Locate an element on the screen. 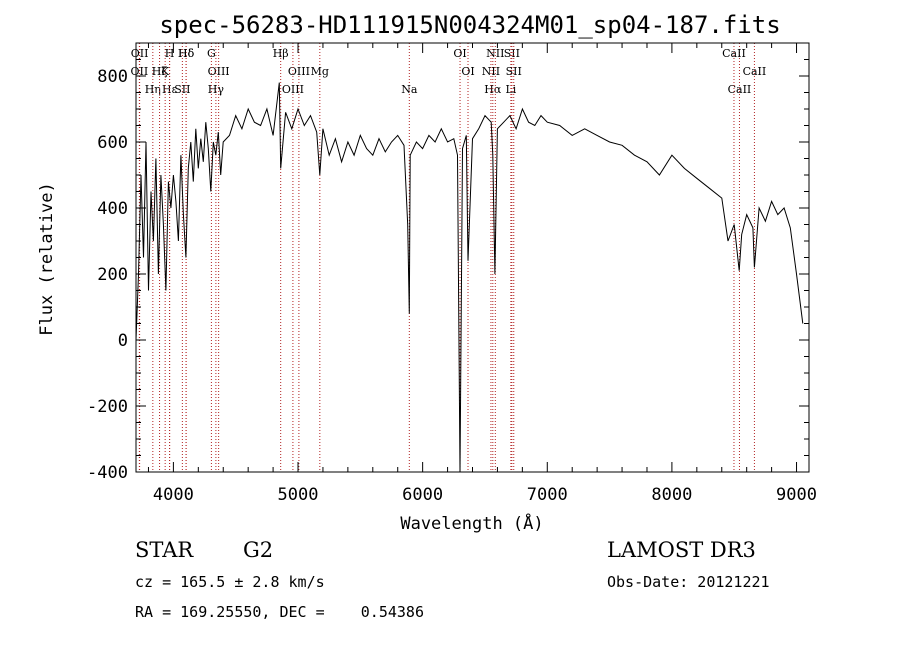 Image resolution: width=900 pixels, height=649 pixels. object-subclass: G2 is located at coordinates (258, 550).